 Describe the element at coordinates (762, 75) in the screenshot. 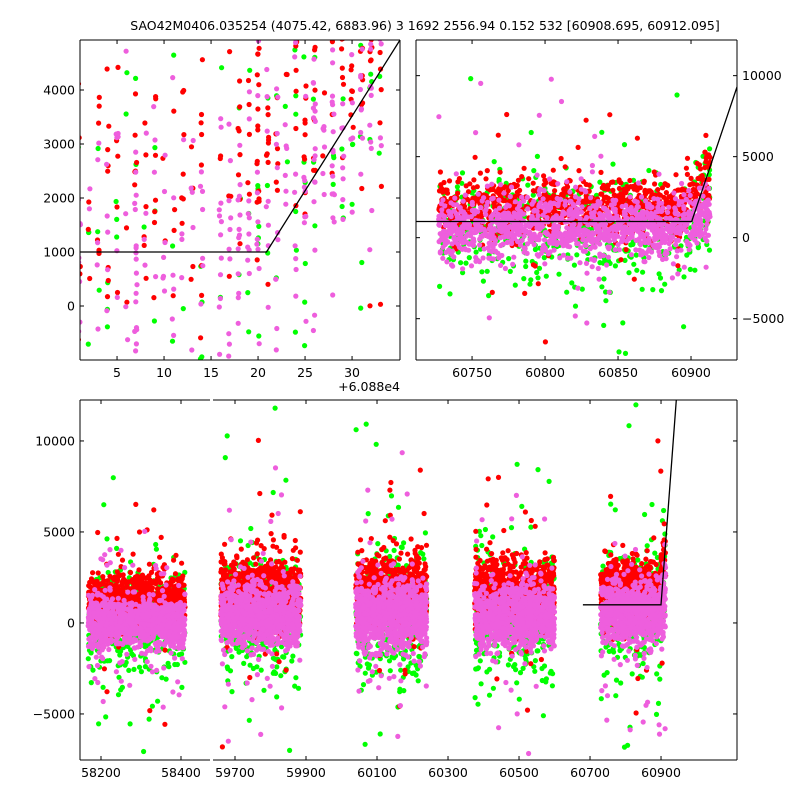

I see `y-tick-label: 10000` at that location.